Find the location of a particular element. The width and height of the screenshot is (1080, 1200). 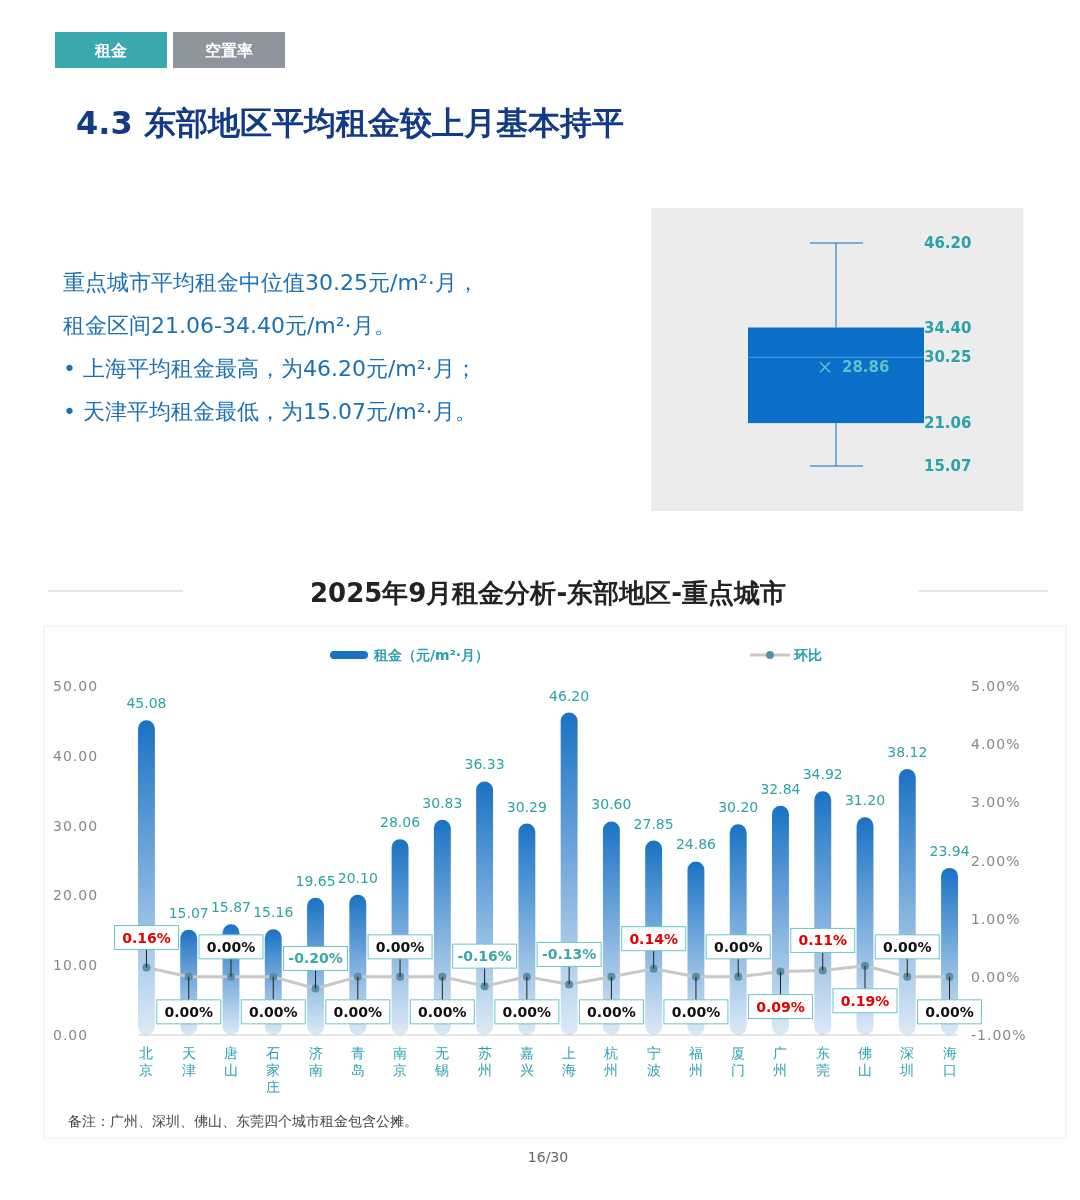

legend-label: 租金（元/m²·月） is located at coordinates (431, 655).